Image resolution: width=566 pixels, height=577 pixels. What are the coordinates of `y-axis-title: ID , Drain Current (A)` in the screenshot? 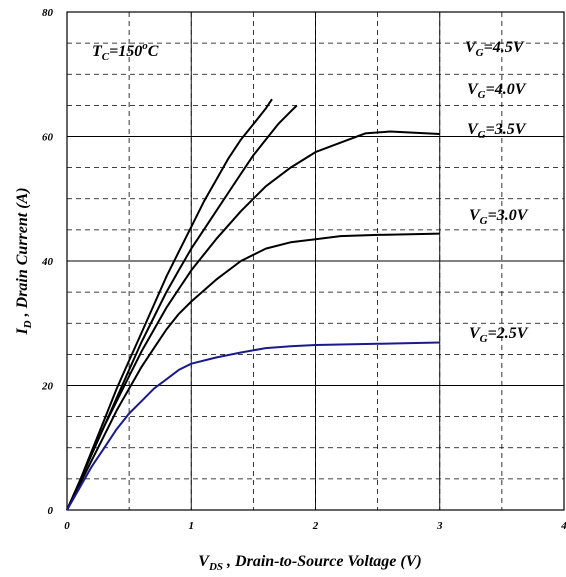 It's located at (24, 261).